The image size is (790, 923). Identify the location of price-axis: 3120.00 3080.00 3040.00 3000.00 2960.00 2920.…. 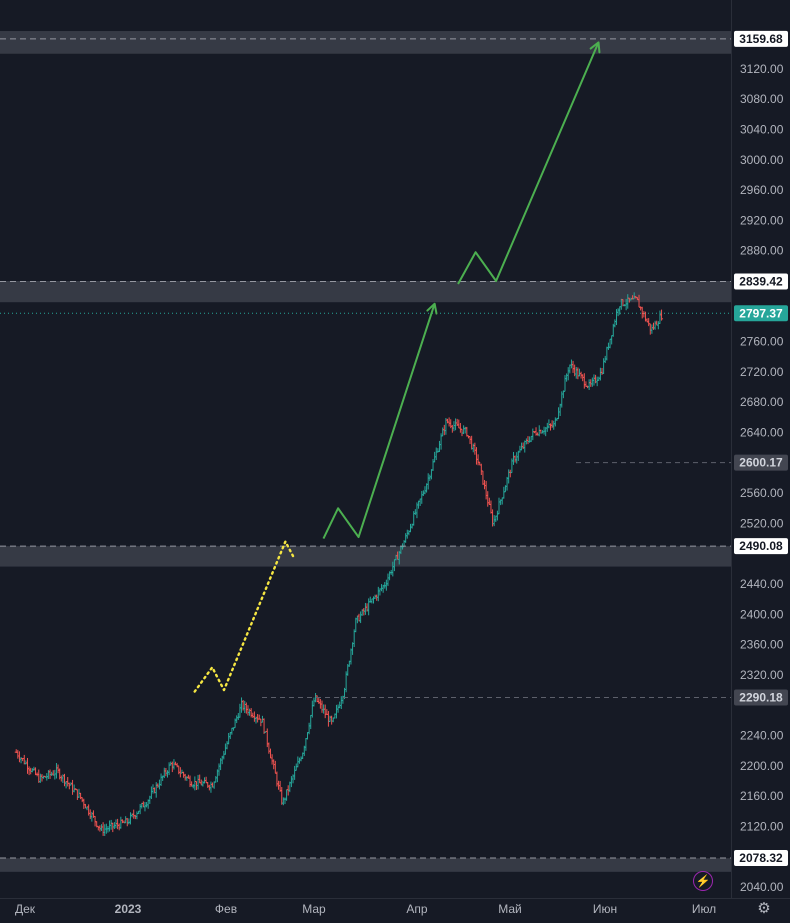
(760, 449).